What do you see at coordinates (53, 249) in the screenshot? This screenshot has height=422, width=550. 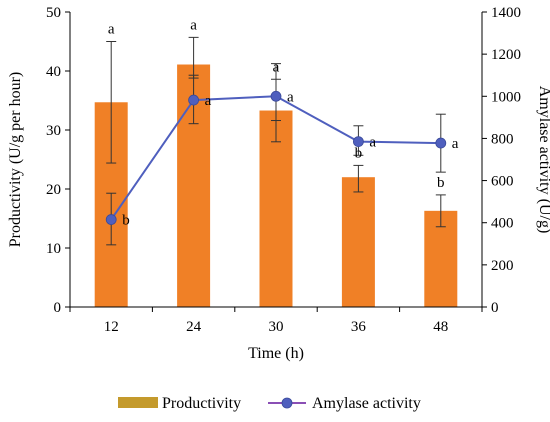 I see `y-left-tick-label-10: 10` at bounding box center [53, 249].